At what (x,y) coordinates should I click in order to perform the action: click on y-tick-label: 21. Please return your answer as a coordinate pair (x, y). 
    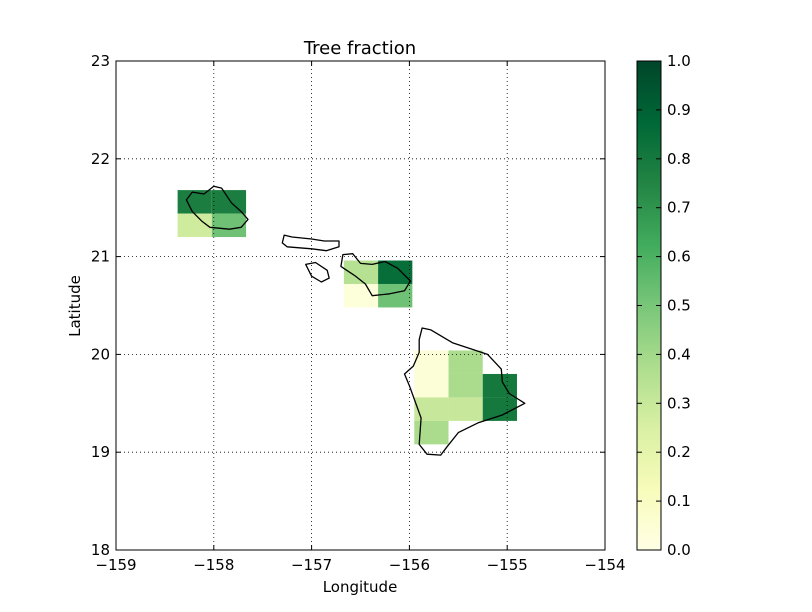
    Looking at the image, I should click on (100, 257).